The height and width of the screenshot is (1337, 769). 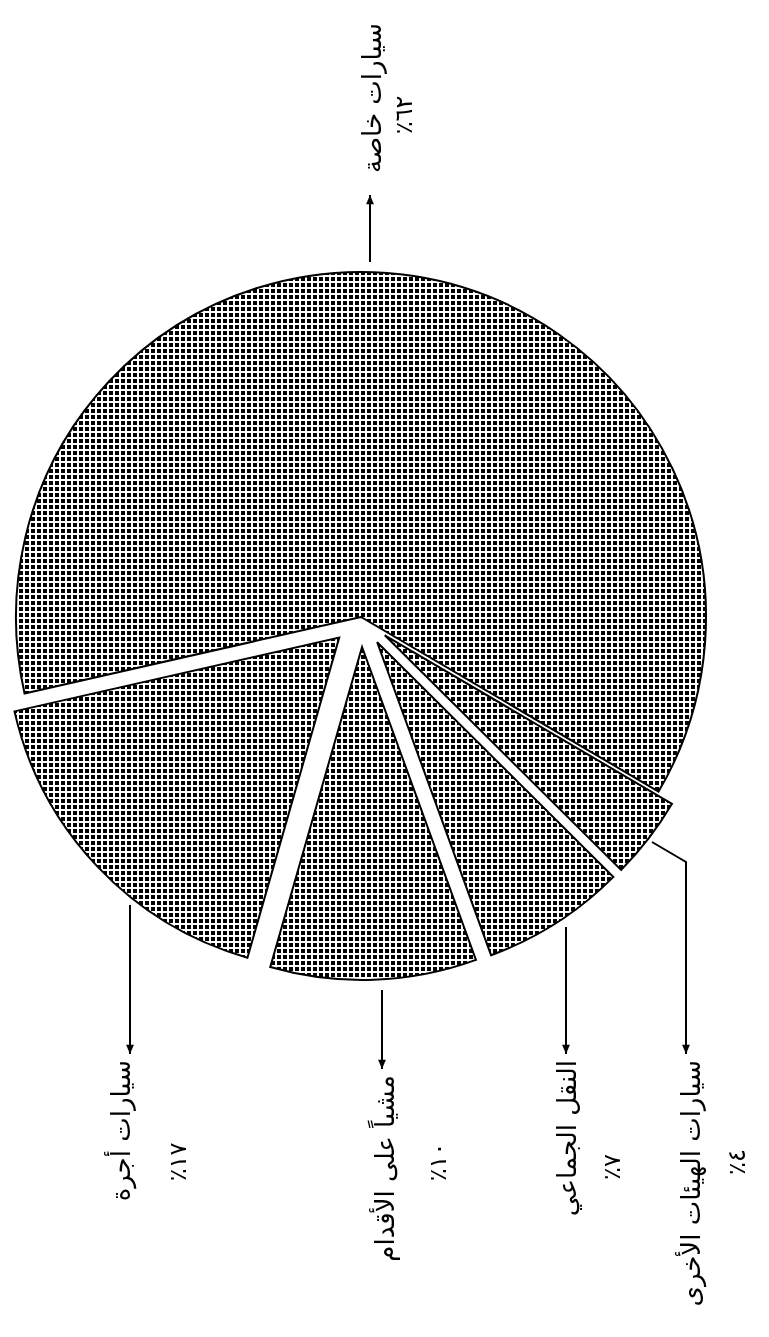 What do you see at coordinates (383, 1168) in the screenshot?
I see `slice-label: مشياً على الأقدام` at bounding box center [383, 1168].